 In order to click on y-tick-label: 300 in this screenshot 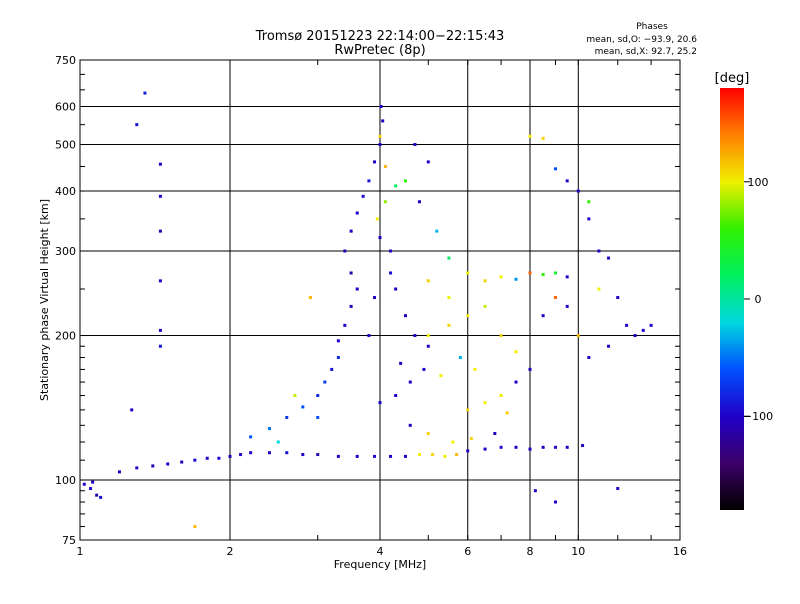, I will do `click(65, 251)`.